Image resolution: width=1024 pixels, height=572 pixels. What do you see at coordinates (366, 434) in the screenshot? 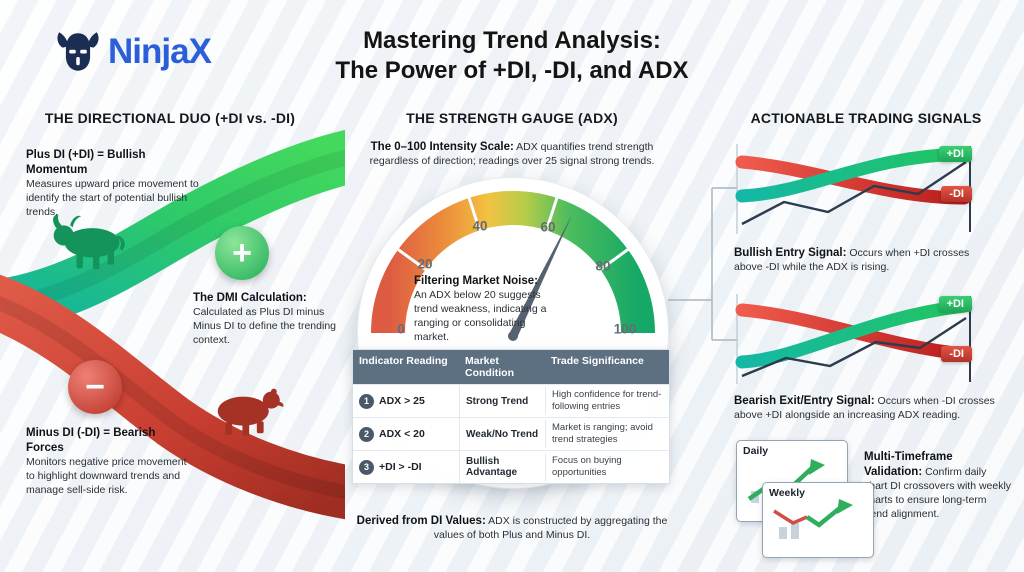
I see `row-number-badge: 2` at bounding box center [366, 434].